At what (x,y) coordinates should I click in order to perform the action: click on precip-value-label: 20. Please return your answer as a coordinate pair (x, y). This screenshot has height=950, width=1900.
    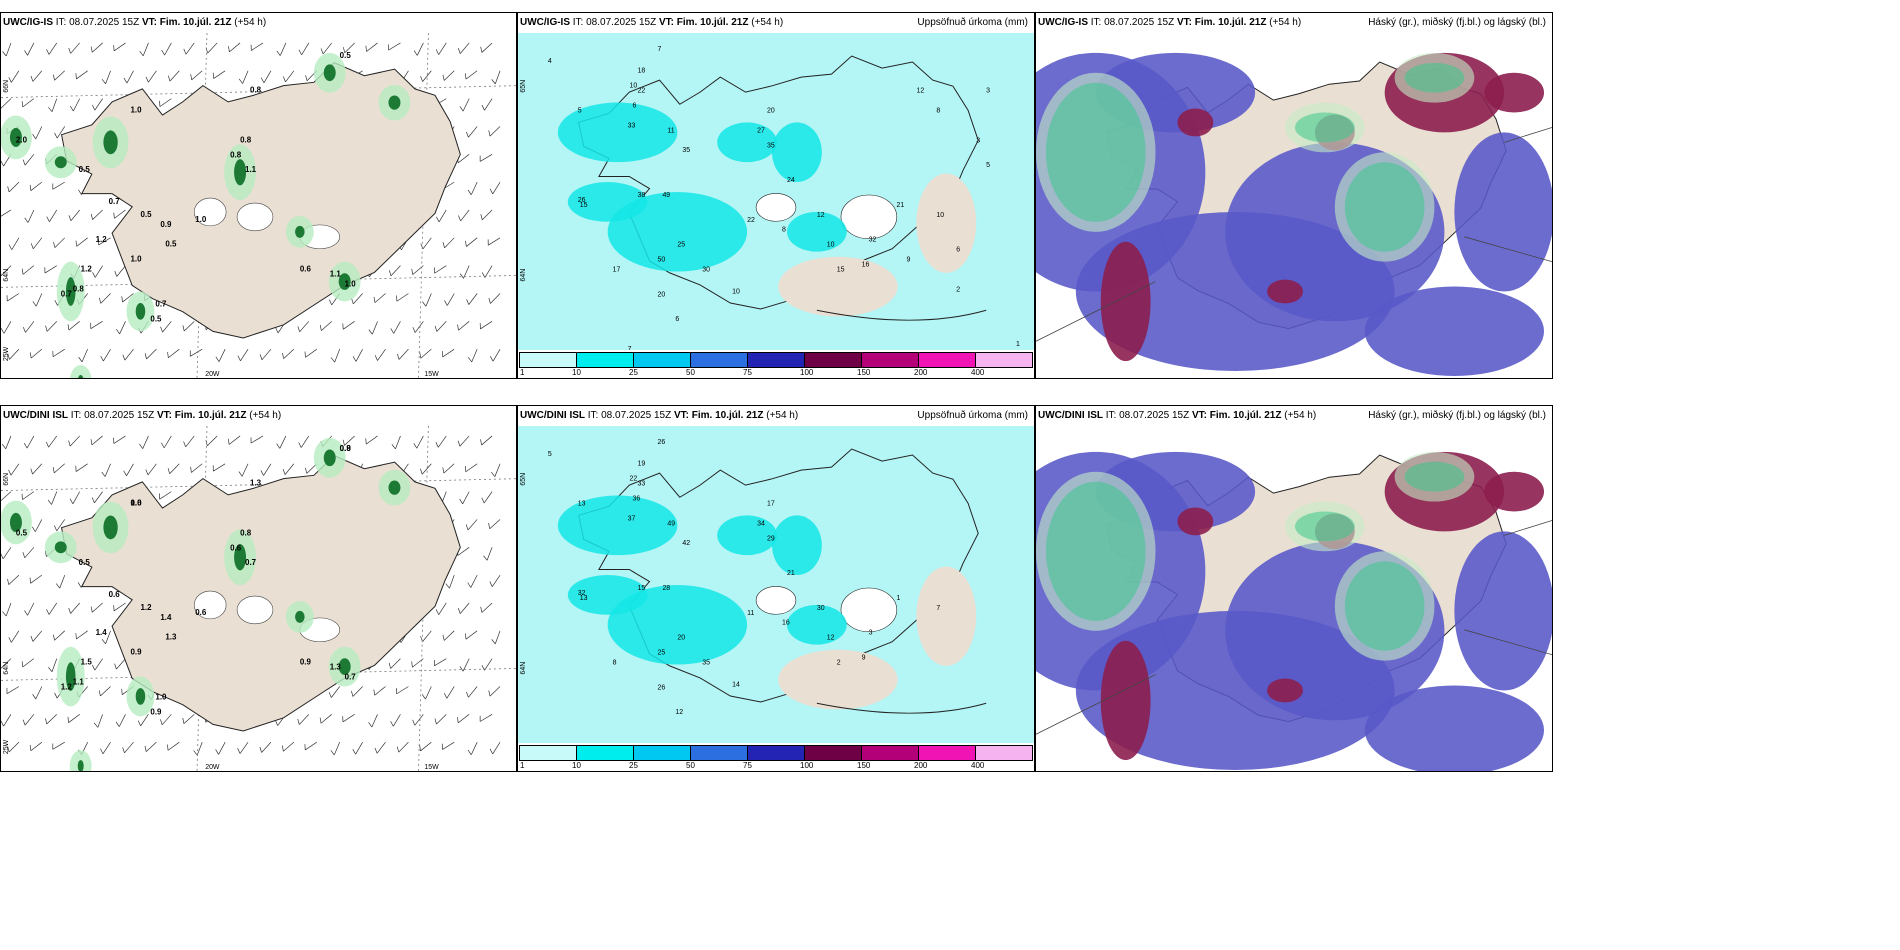
    Looking at the image, I should click on (771, 111).